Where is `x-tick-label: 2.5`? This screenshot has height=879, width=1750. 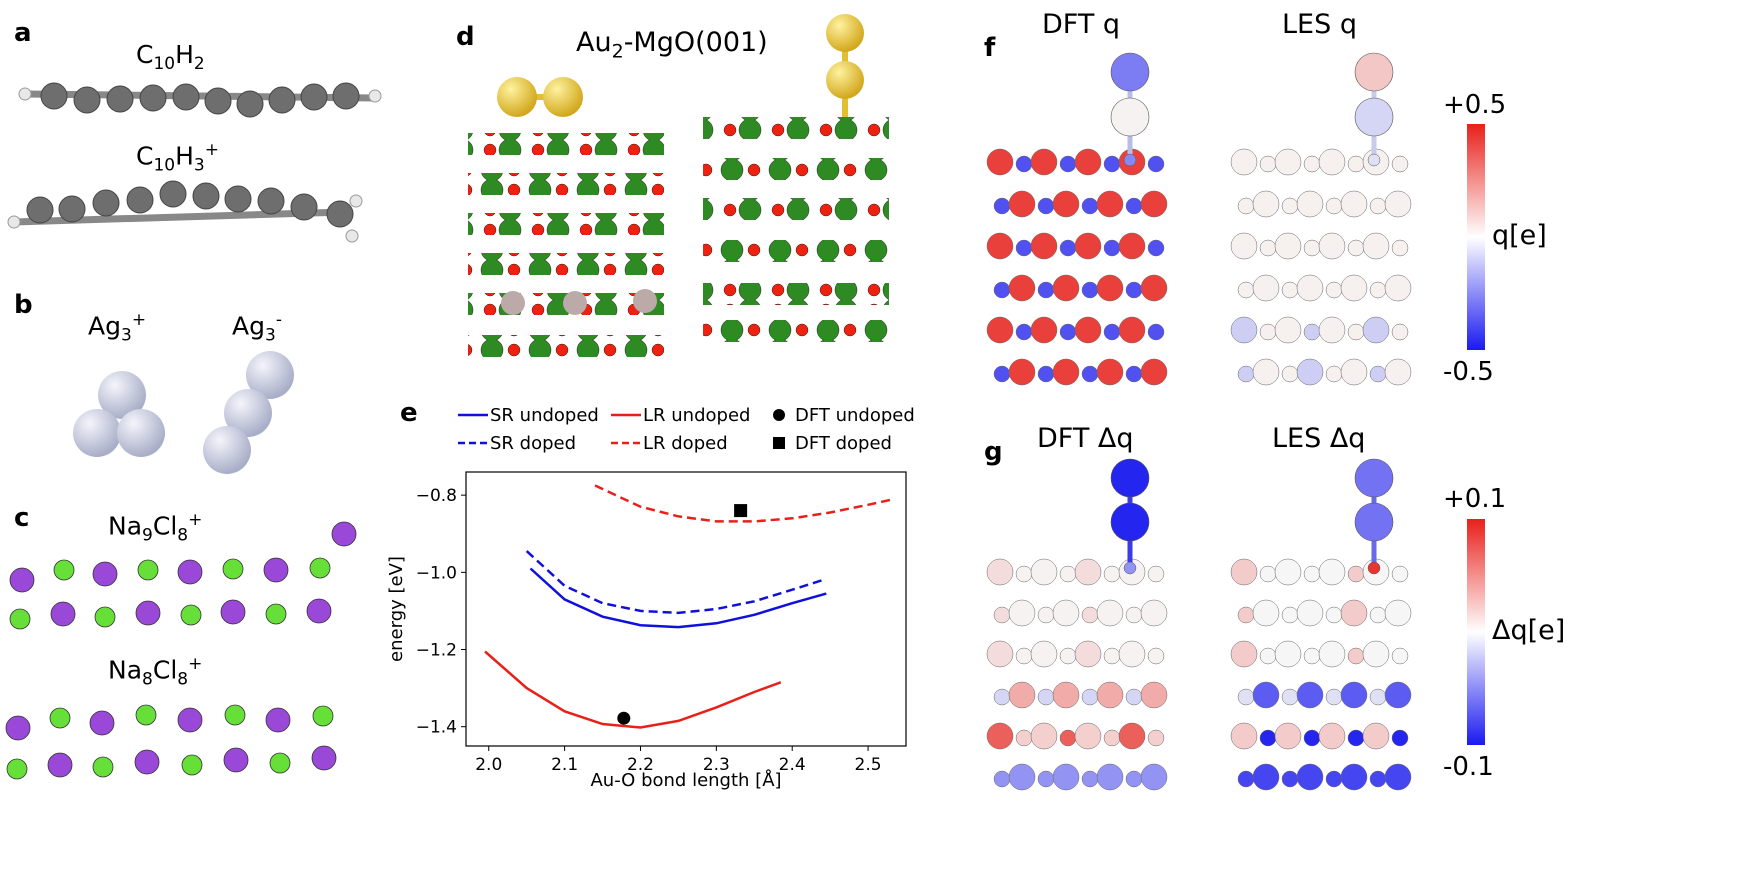 x-tick-label: 2.5 is located at coordinates (868, 765).